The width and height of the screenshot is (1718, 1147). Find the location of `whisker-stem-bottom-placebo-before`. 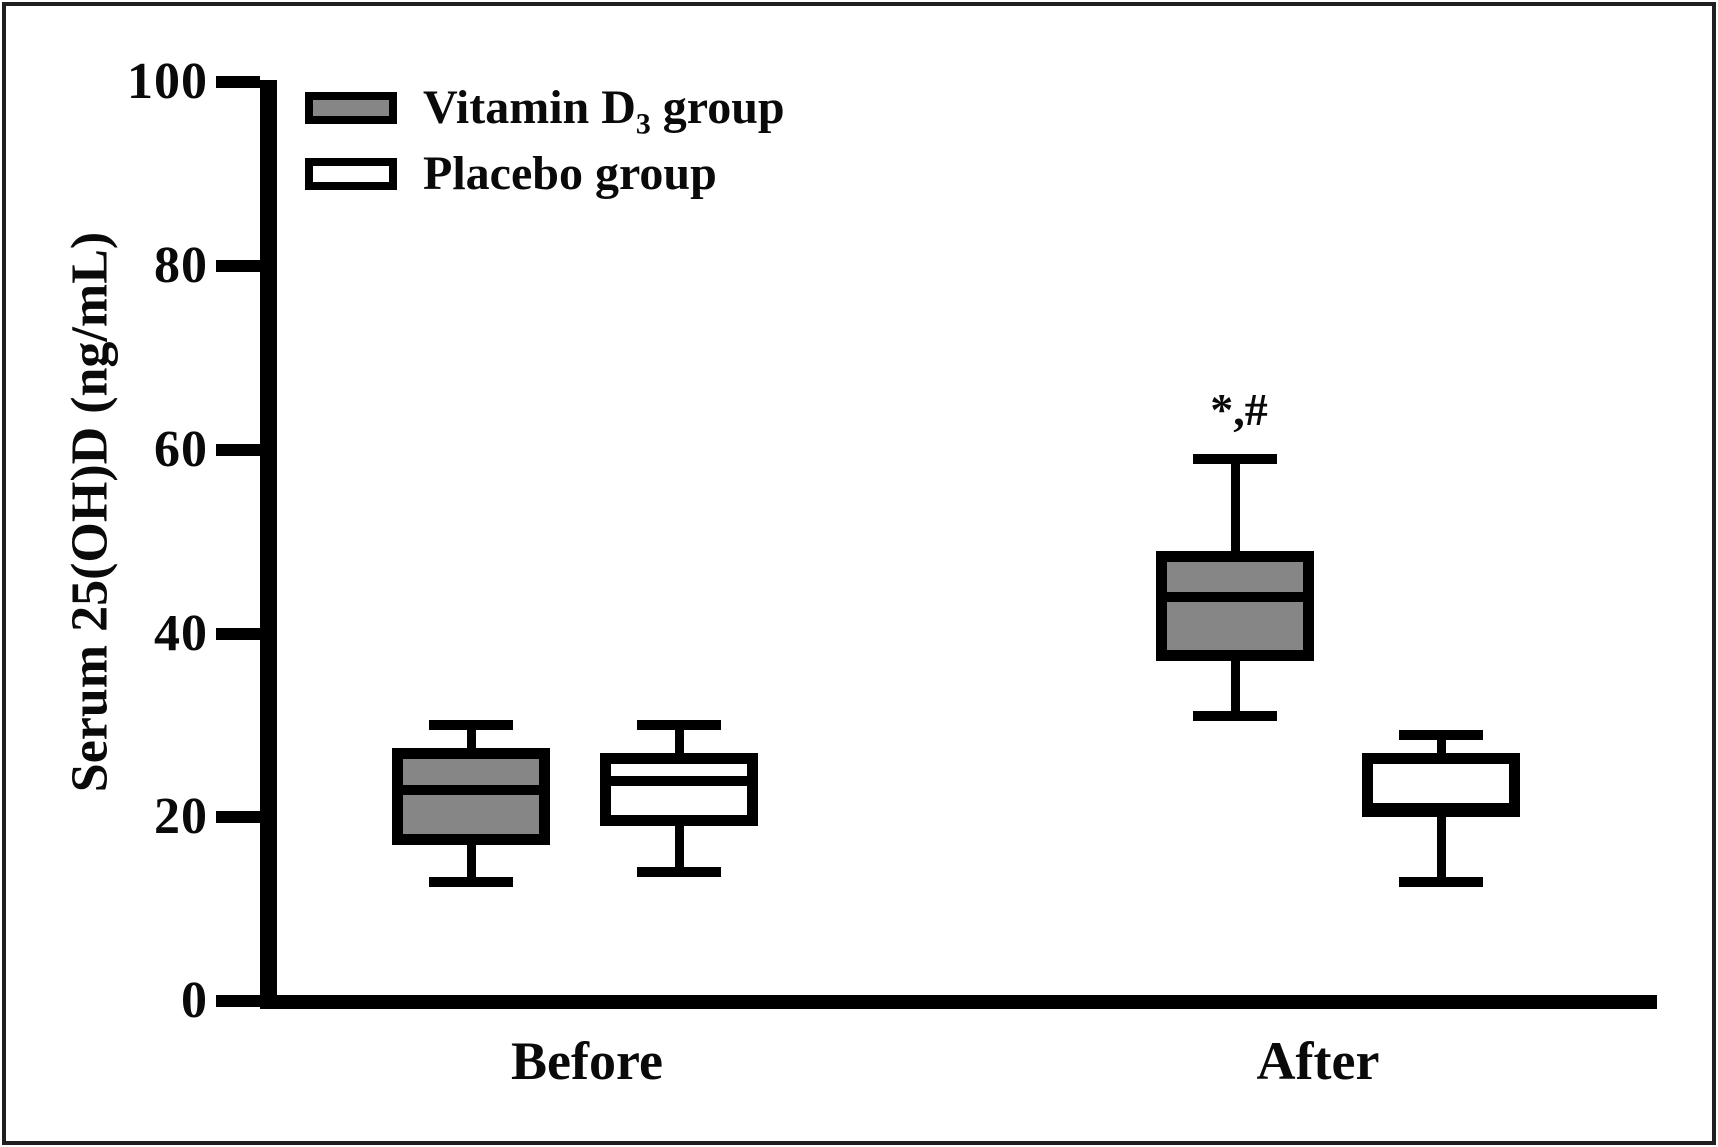

whisker-stem-bottom-placebo-before is located at coordinates (679, 849).